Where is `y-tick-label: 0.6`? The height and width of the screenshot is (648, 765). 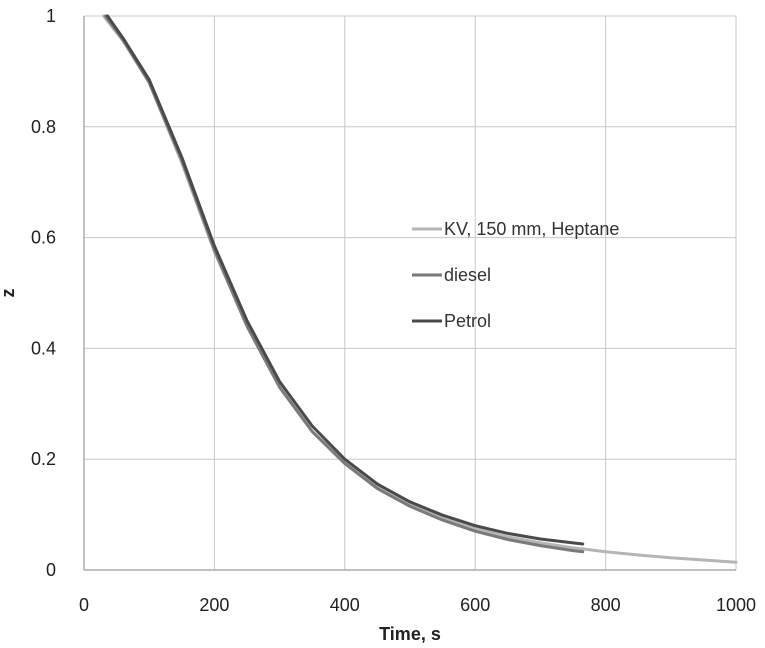
y-tick-label: 0.6 is located at coordinates (43, 238).